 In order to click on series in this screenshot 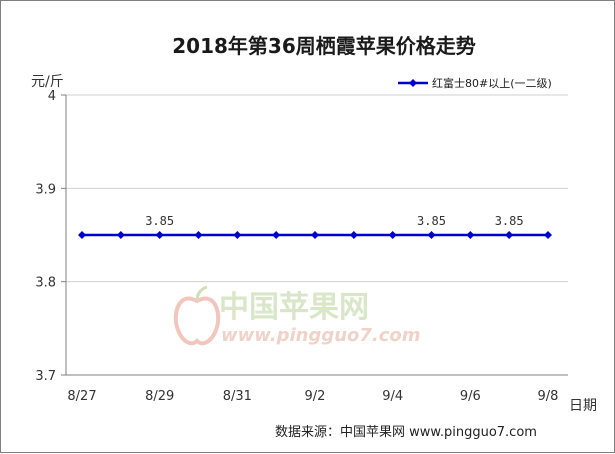, I will do `click(315, 235)`.